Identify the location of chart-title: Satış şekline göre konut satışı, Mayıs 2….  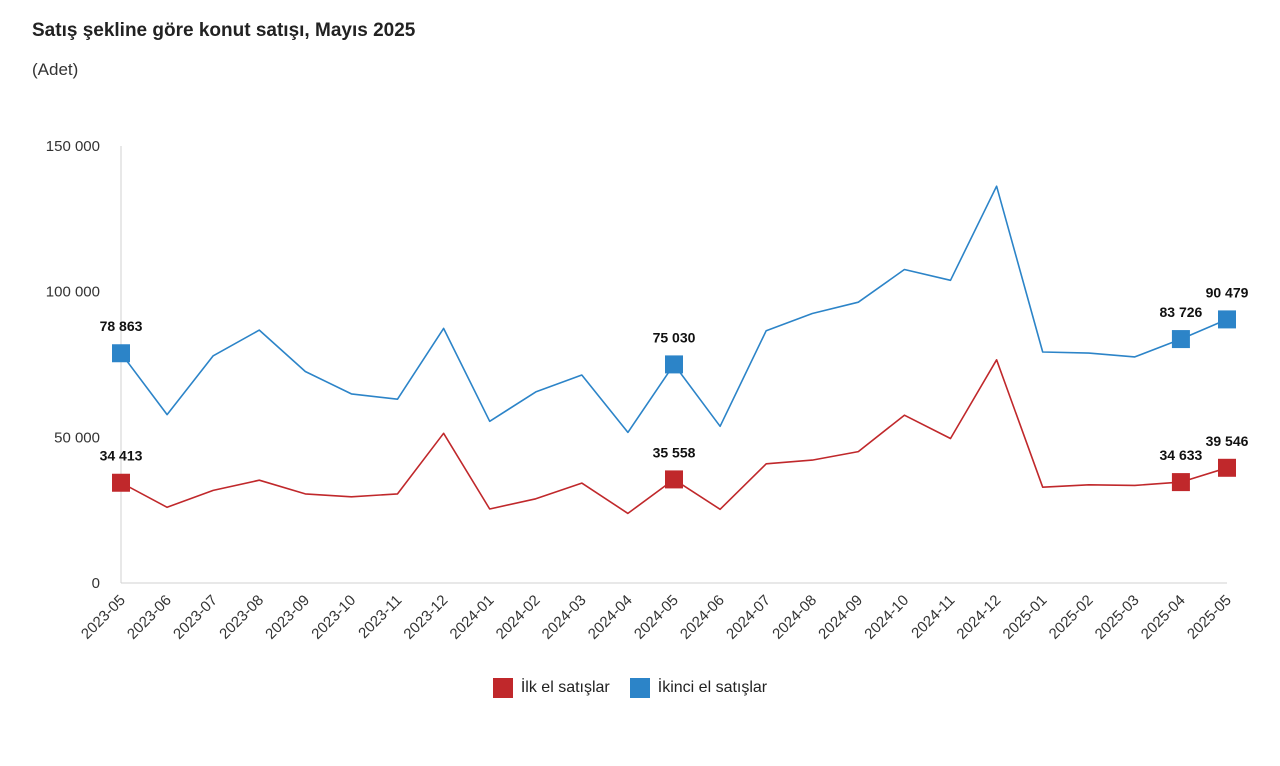
(224, 30).